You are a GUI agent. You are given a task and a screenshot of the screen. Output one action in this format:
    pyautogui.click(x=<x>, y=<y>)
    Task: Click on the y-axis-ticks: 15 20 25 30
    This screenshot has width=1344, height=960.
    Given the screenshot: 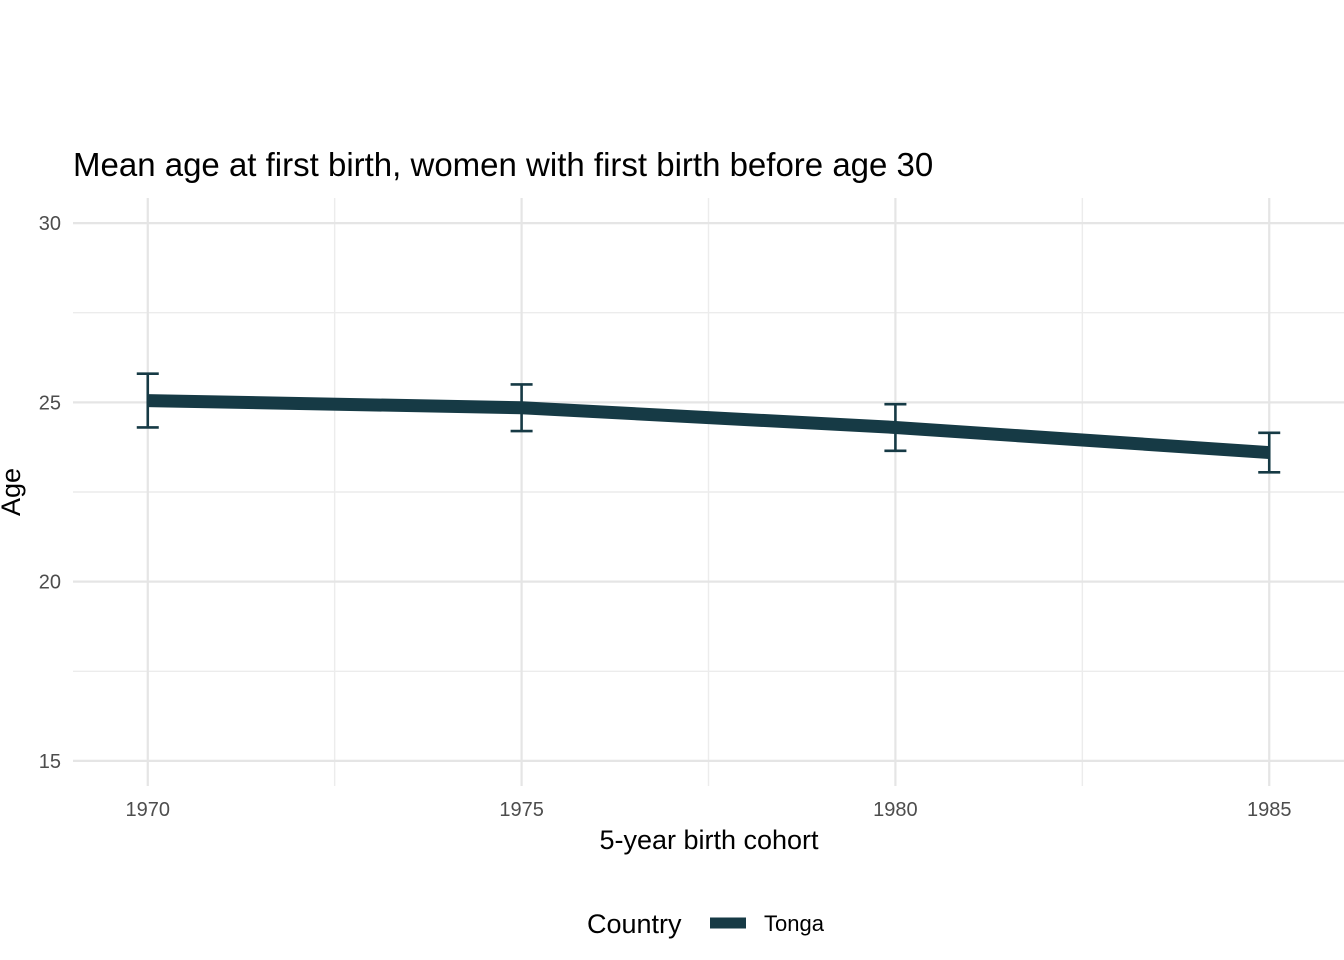 What is the action you would take?
    pyautogui.click(x=50, y=493)
    